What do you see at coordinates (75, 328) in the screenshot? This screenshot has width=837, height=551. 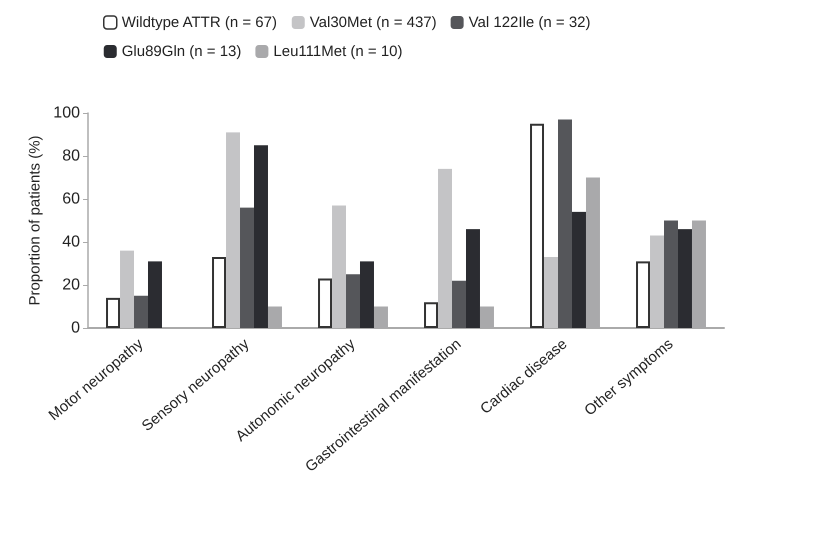 I see `y-tick-label: 0` at bounding box center [75, 328].